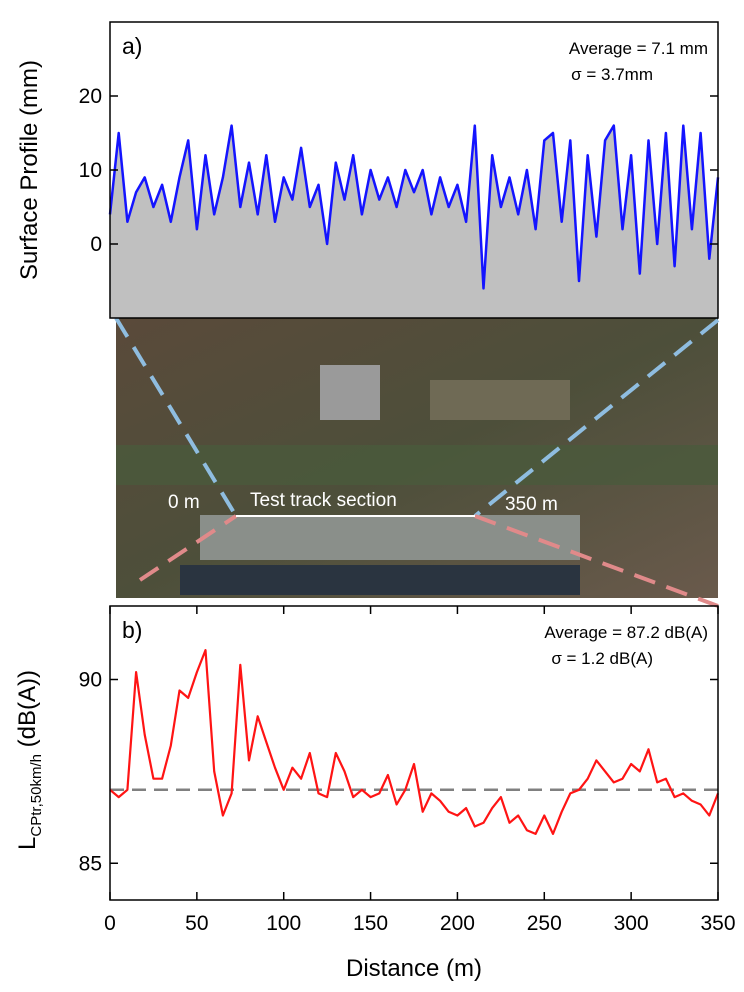 The image size is (744, 992). What do you see at coordinates (132, 46) in the screenshot?
I see `panel-label: a)` at bounding box center [132, 46].